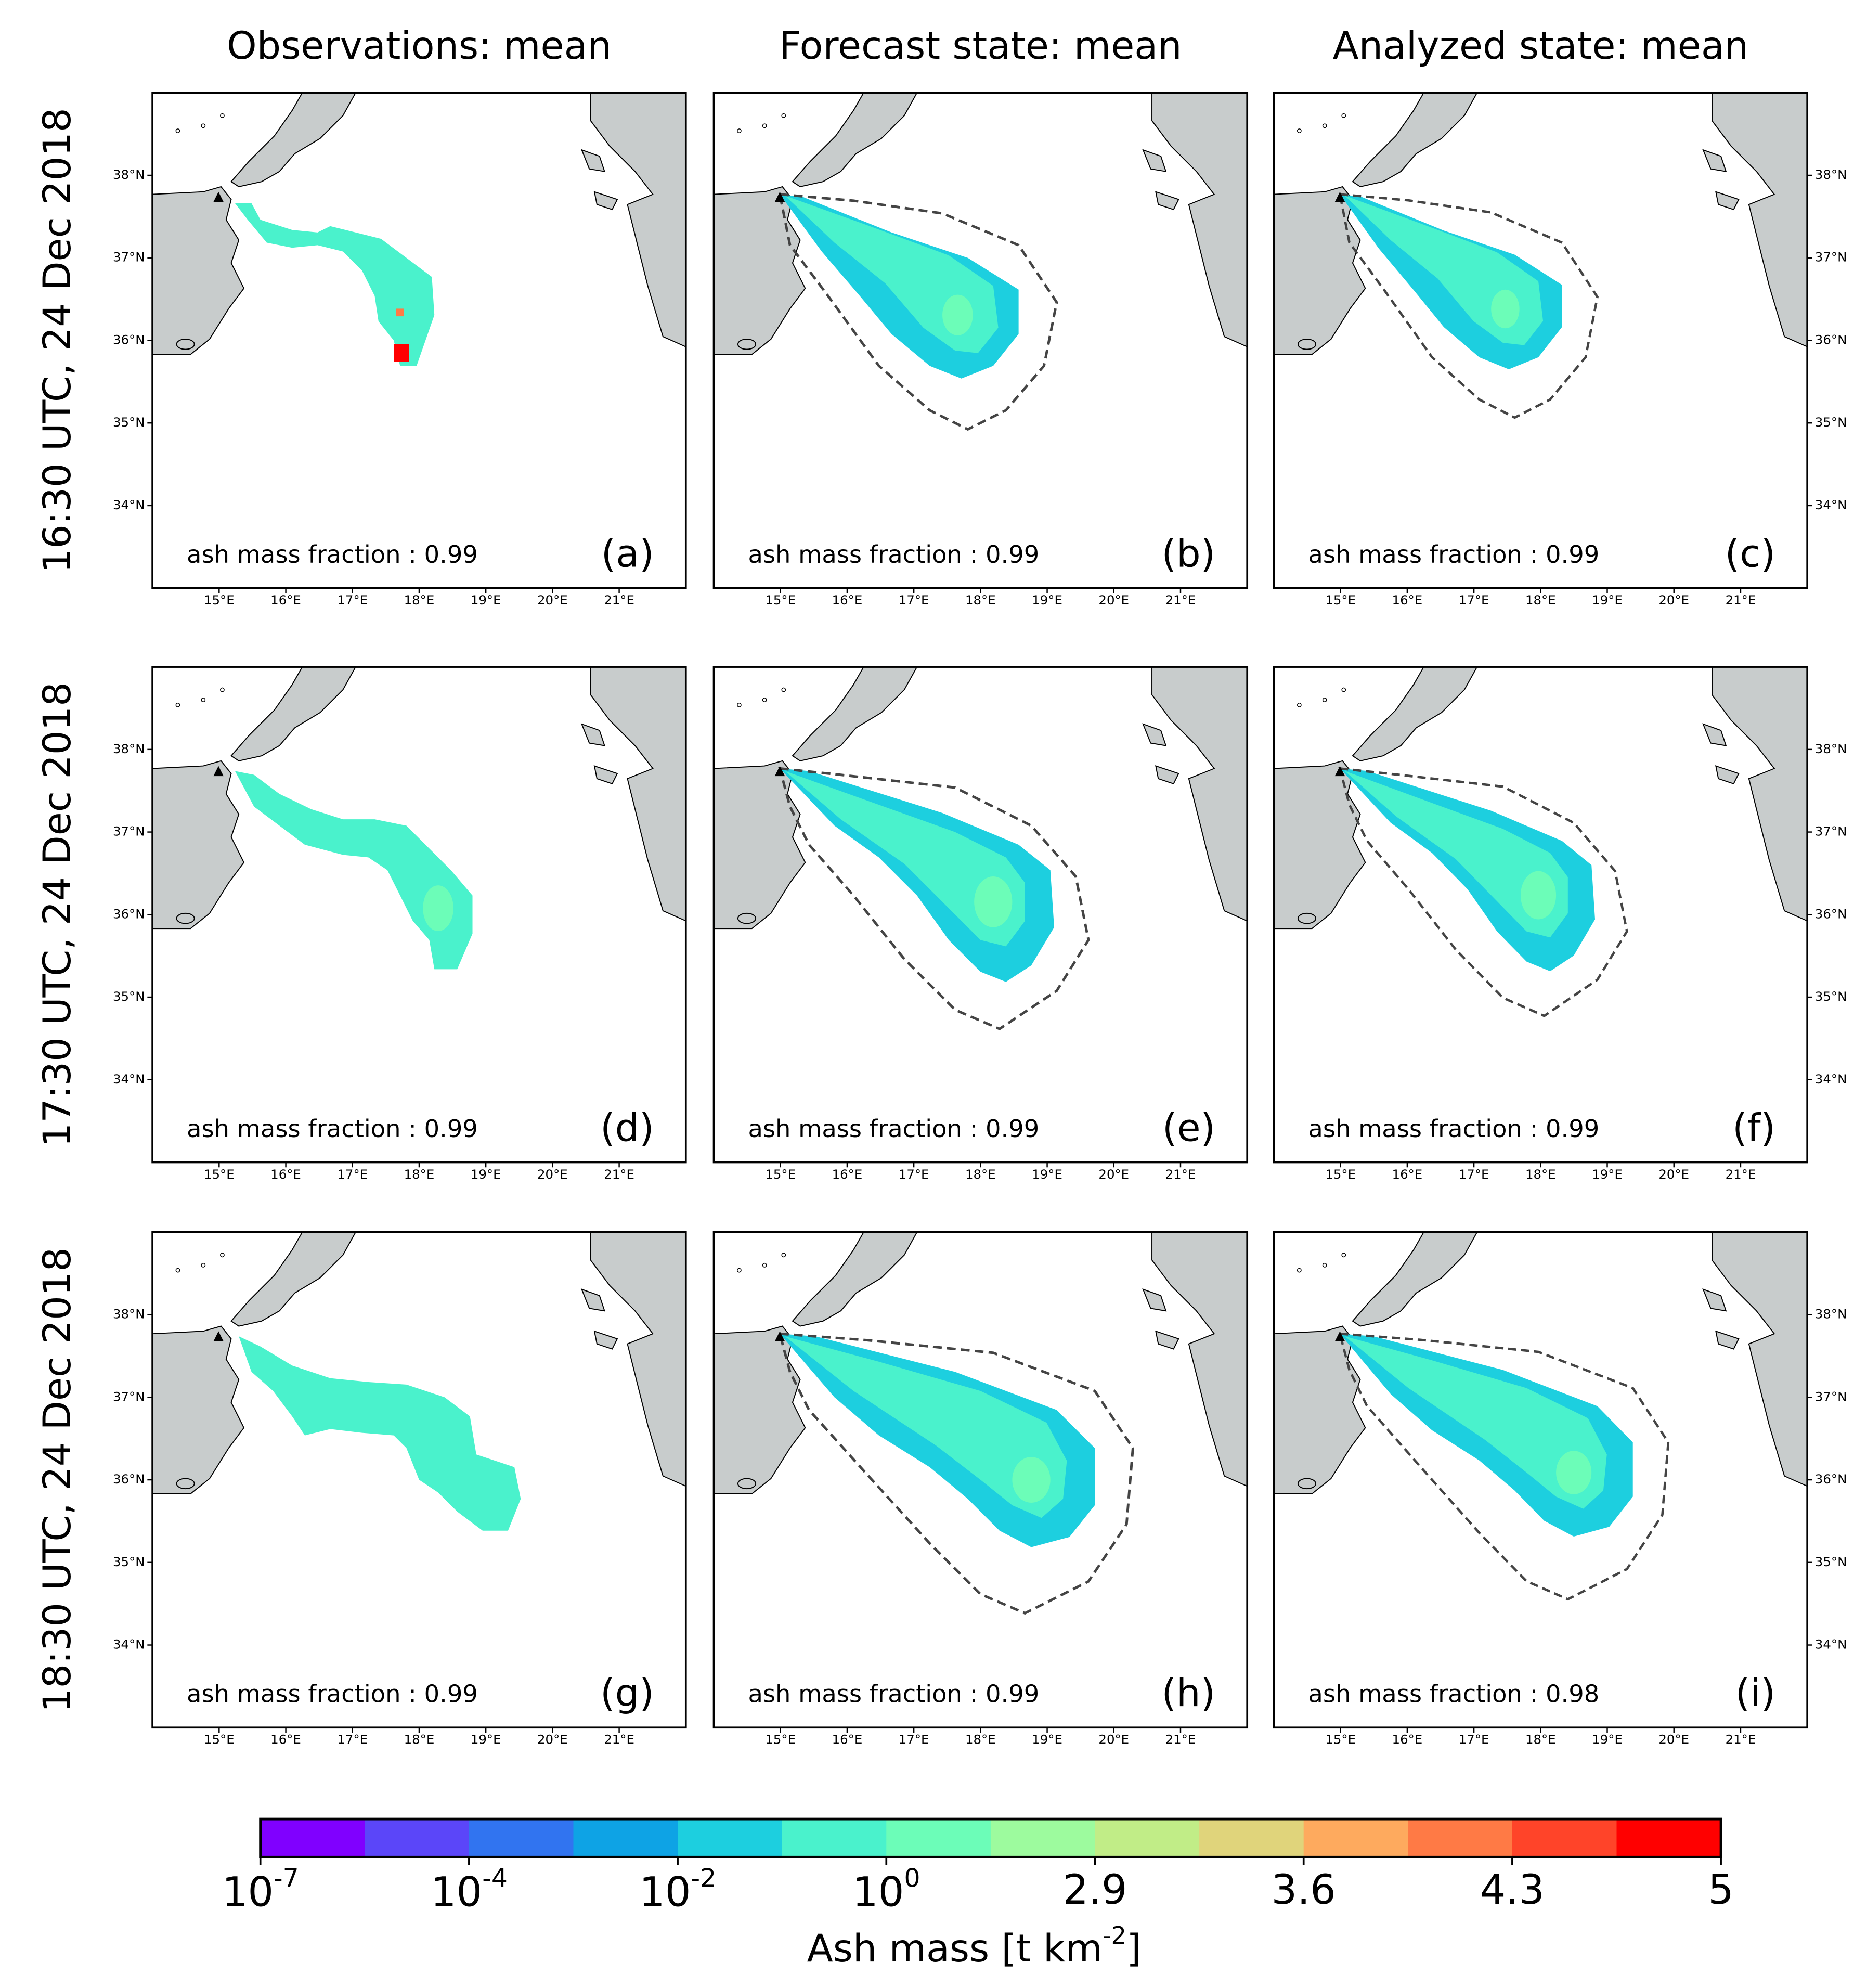  I want to click on row-title: 16:30 UTC, 24 Dec 2018, so click(57, 341).